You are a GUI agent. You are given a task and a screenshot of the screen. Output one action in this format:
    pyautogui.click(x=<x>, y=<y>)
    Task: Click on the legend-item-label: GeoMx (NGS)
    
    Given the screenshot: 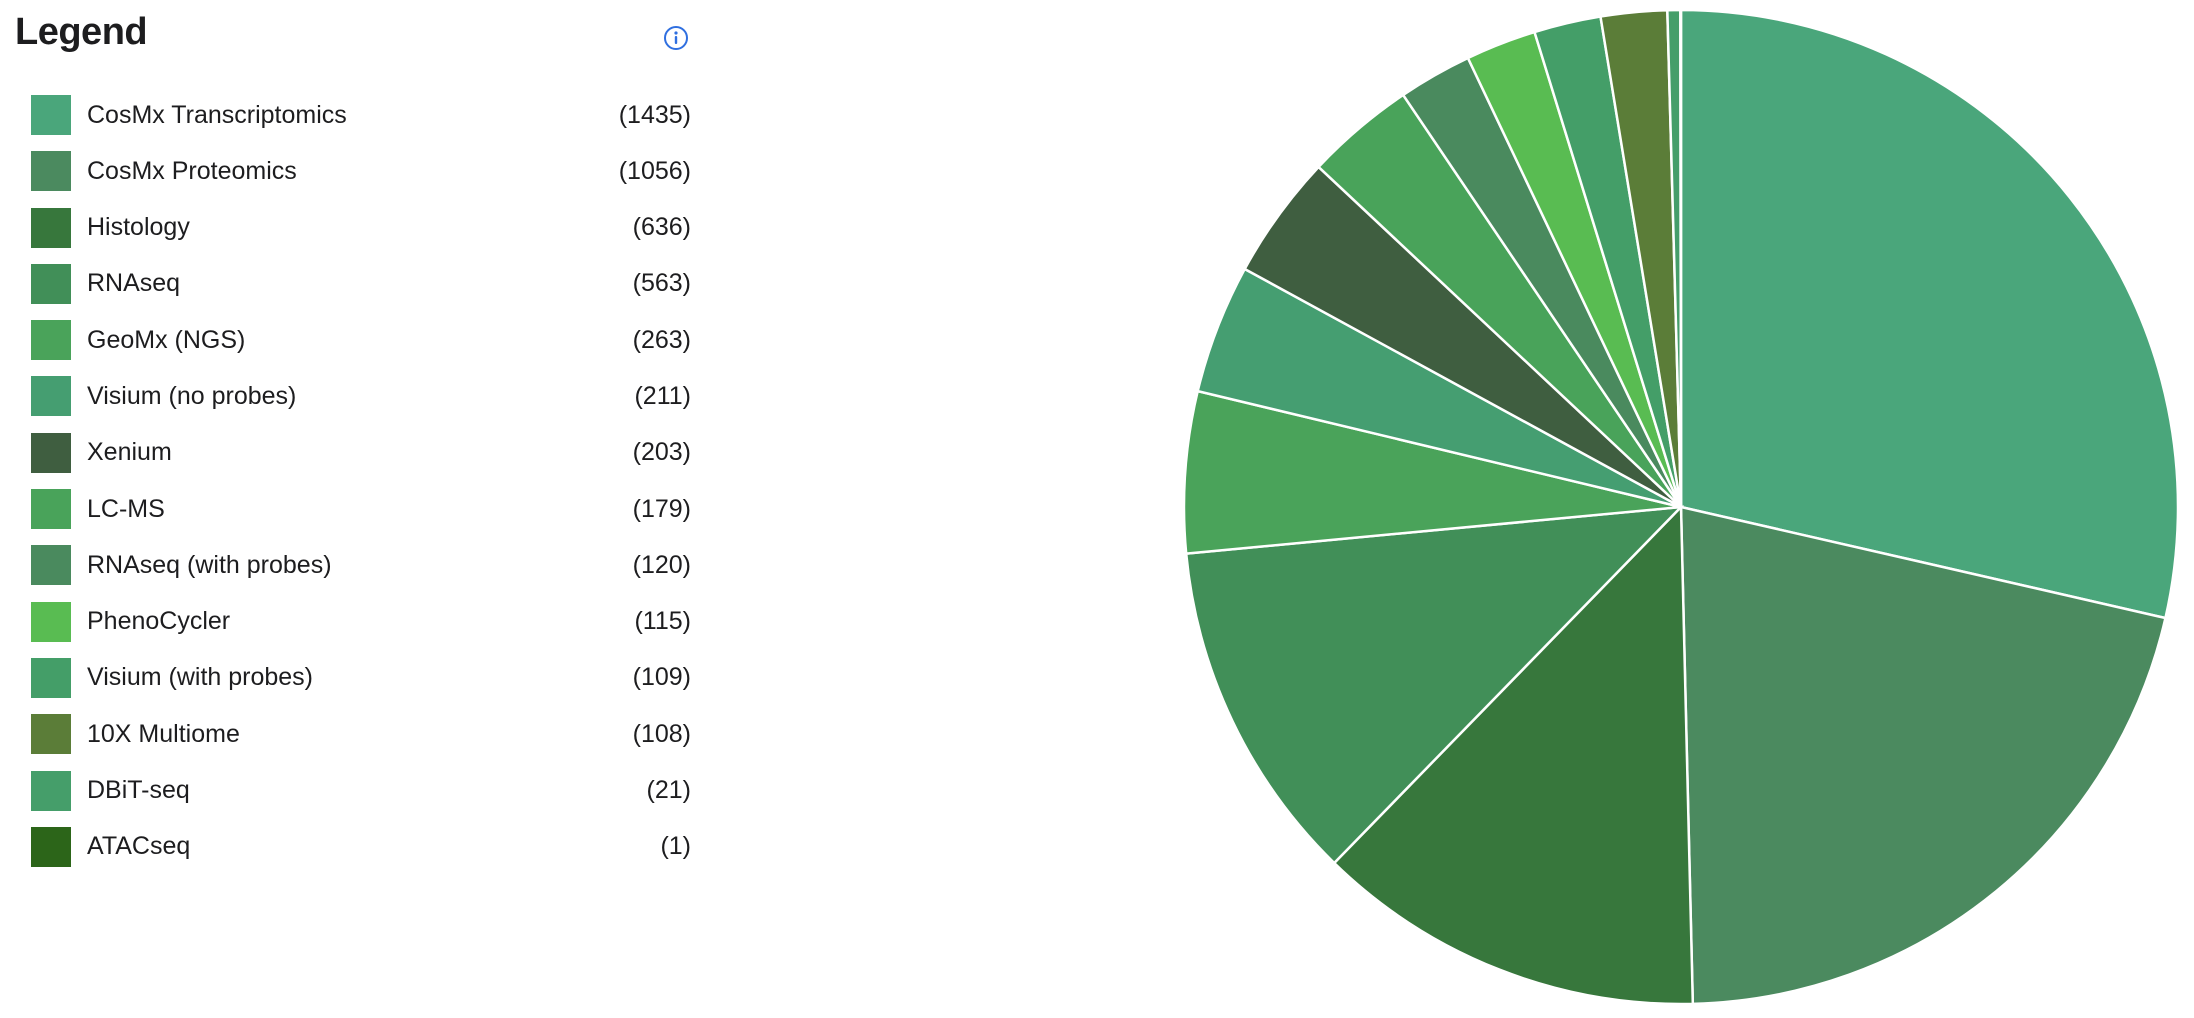 What is the action you would take?
    pyautogui.click(x=166, y=339)
    